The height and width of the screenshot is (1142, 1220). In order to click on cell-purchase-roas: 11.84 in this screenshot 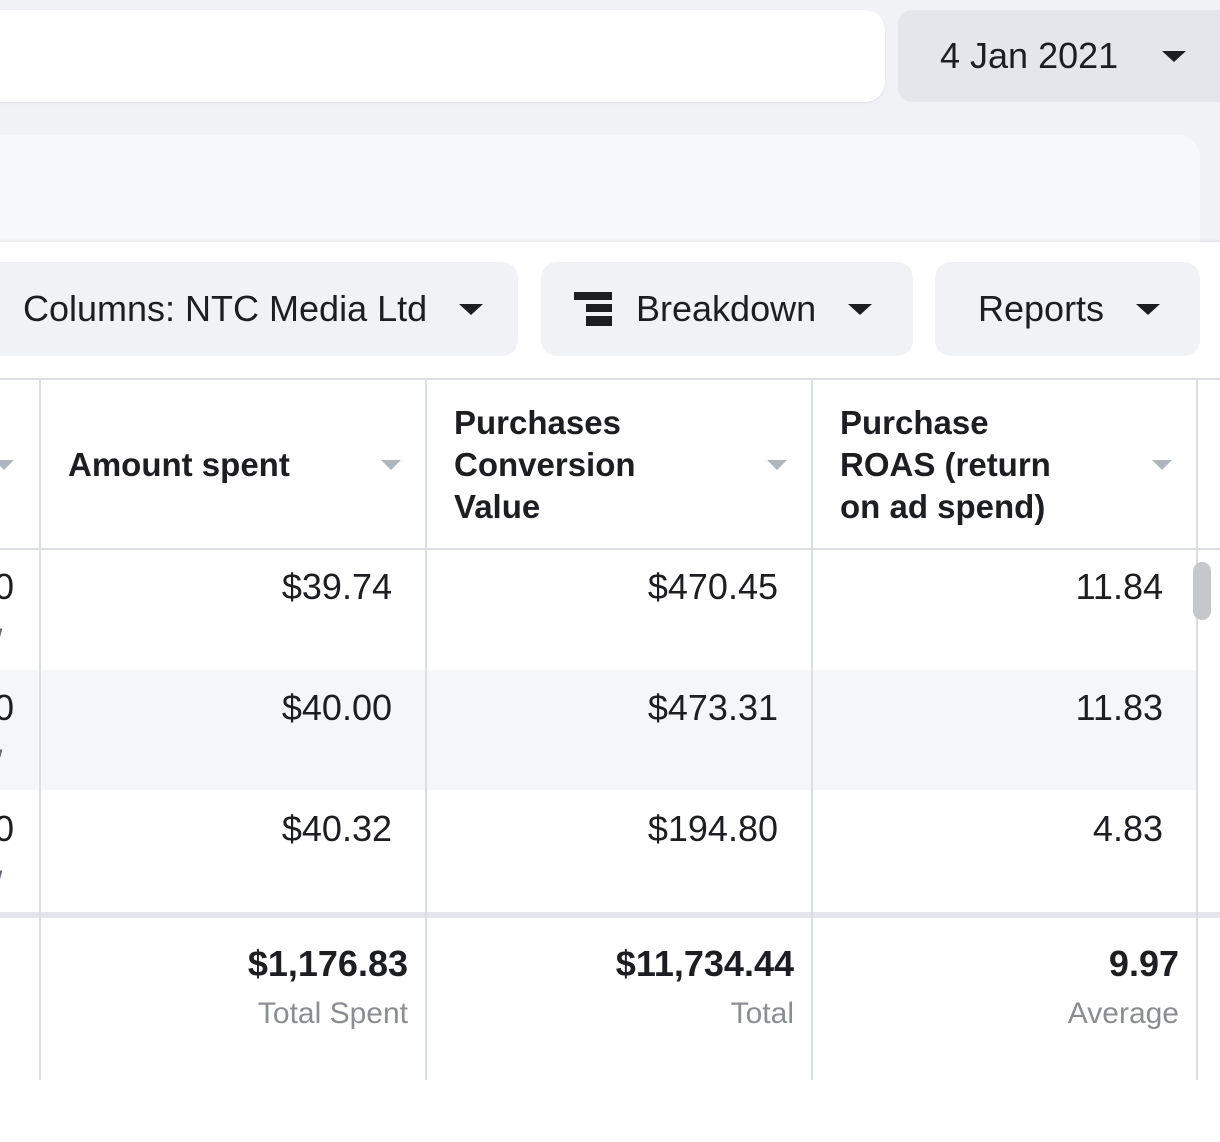, I will do `click(1119, 586)`.